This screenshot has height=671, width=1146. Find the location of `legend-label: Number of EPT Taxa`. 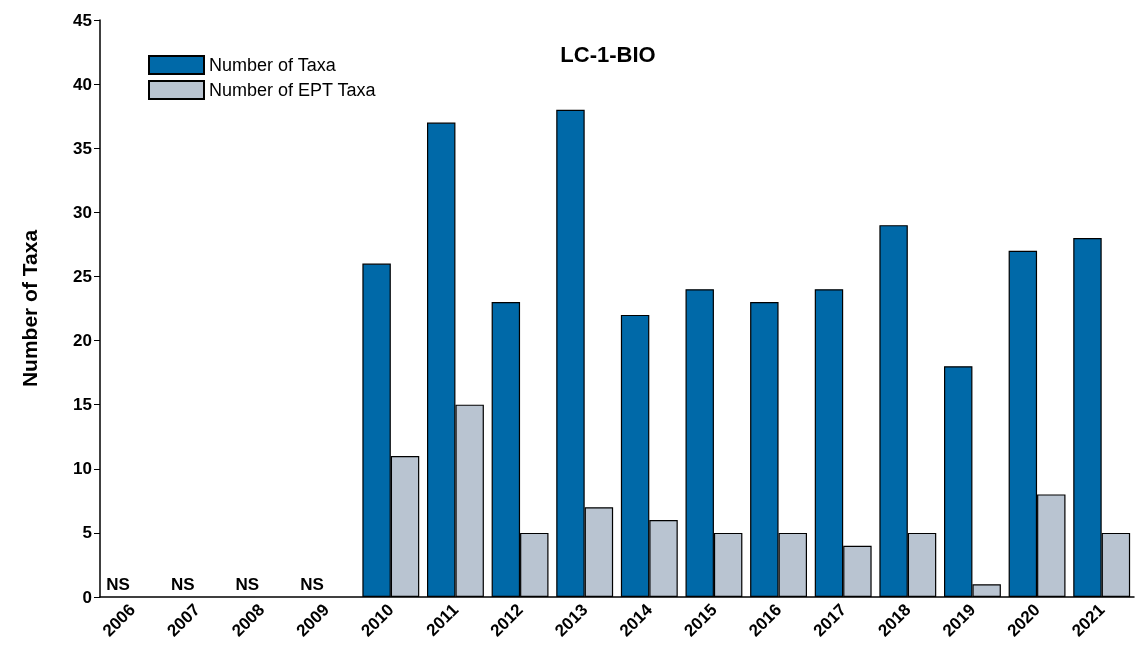

legend-label: Number of EPT Taxa is located at coordinates (293, 90).